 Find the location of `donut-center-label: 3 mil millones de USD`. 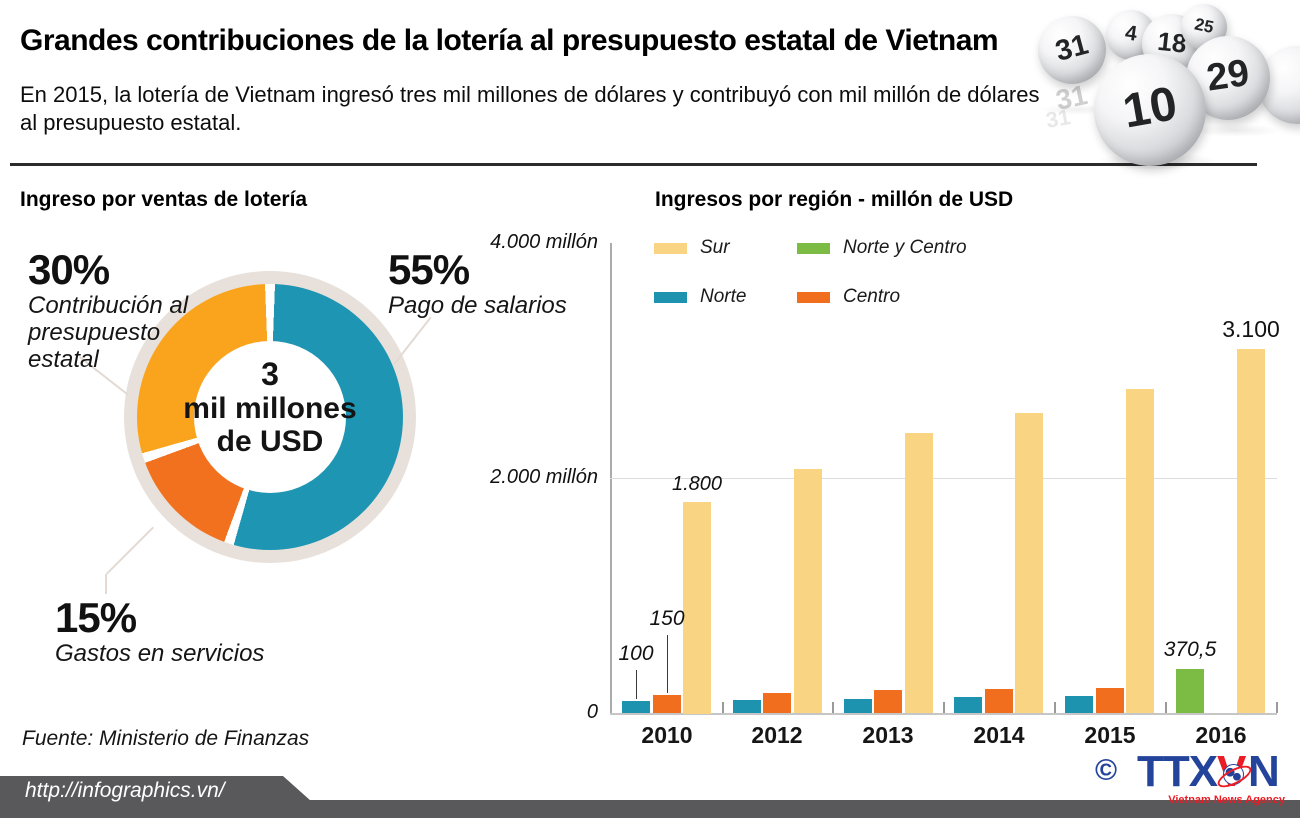

donut-center-label: 3 mil millones de USD is located at coordinates (270, 407).